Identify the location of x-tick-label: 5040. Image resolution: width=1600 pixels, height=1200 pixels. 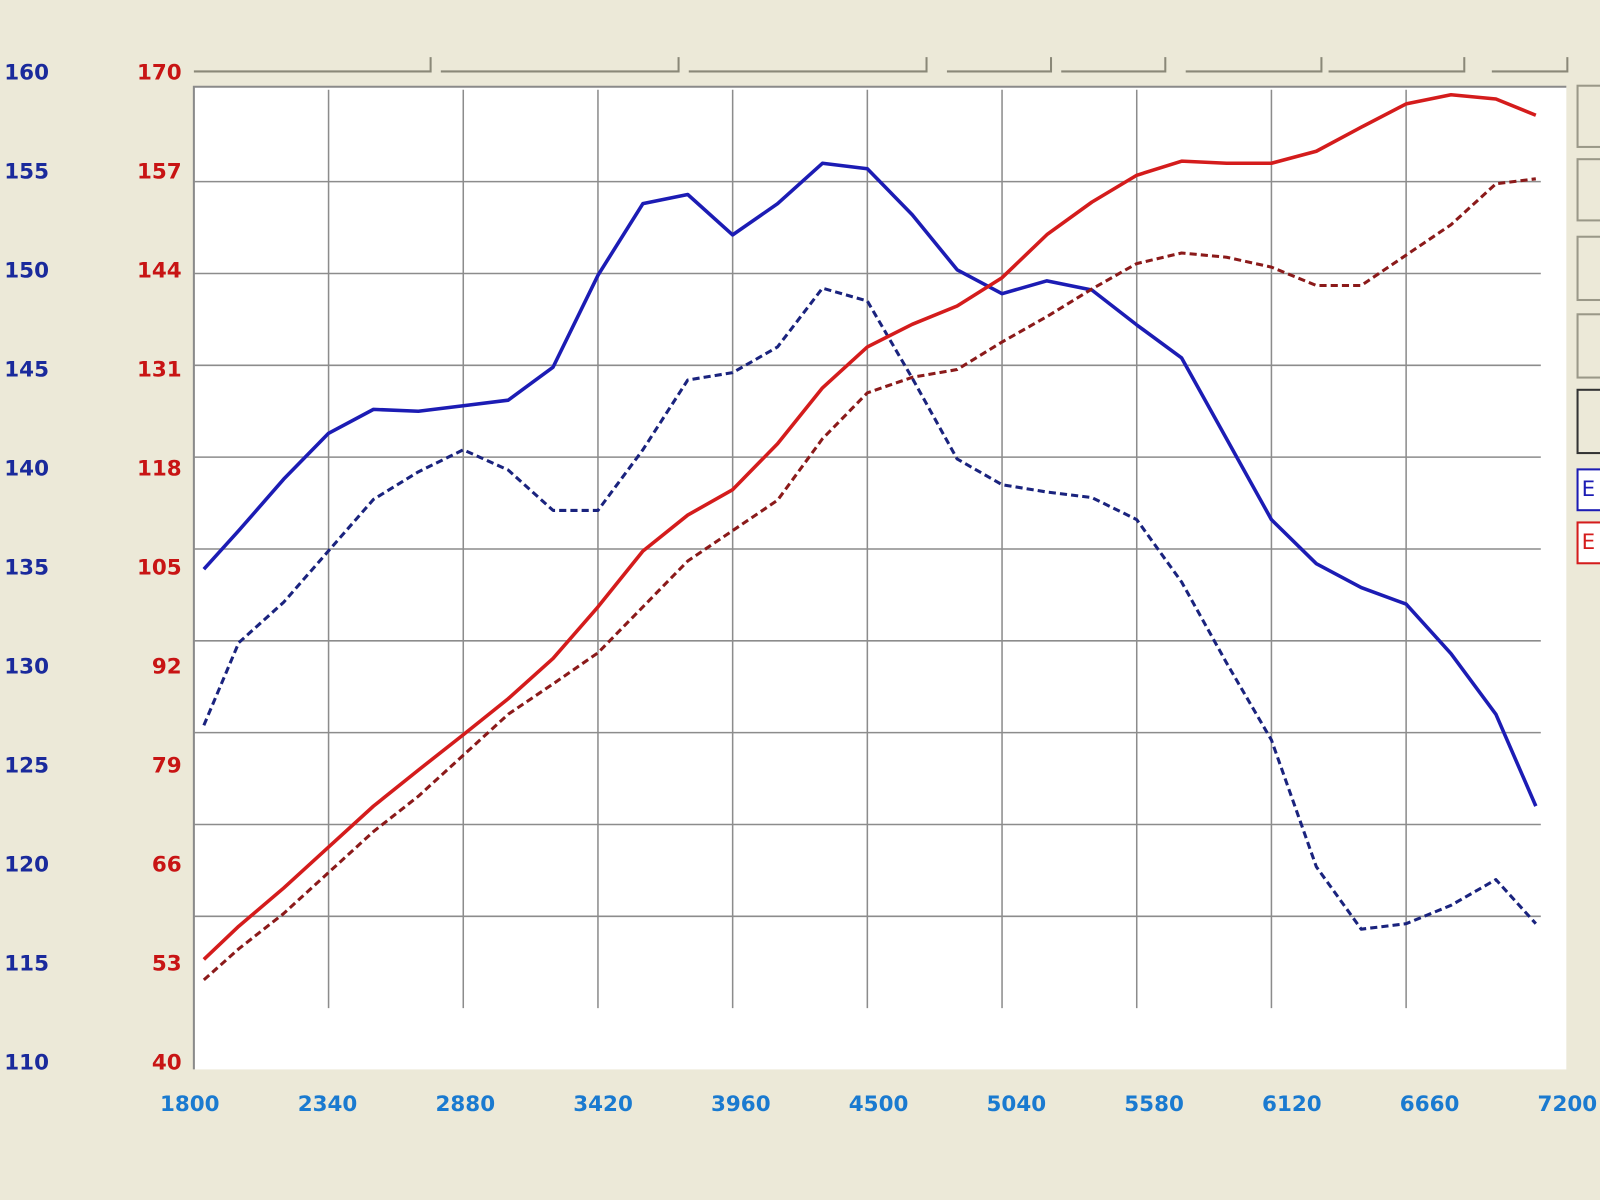
(1017, 1104).